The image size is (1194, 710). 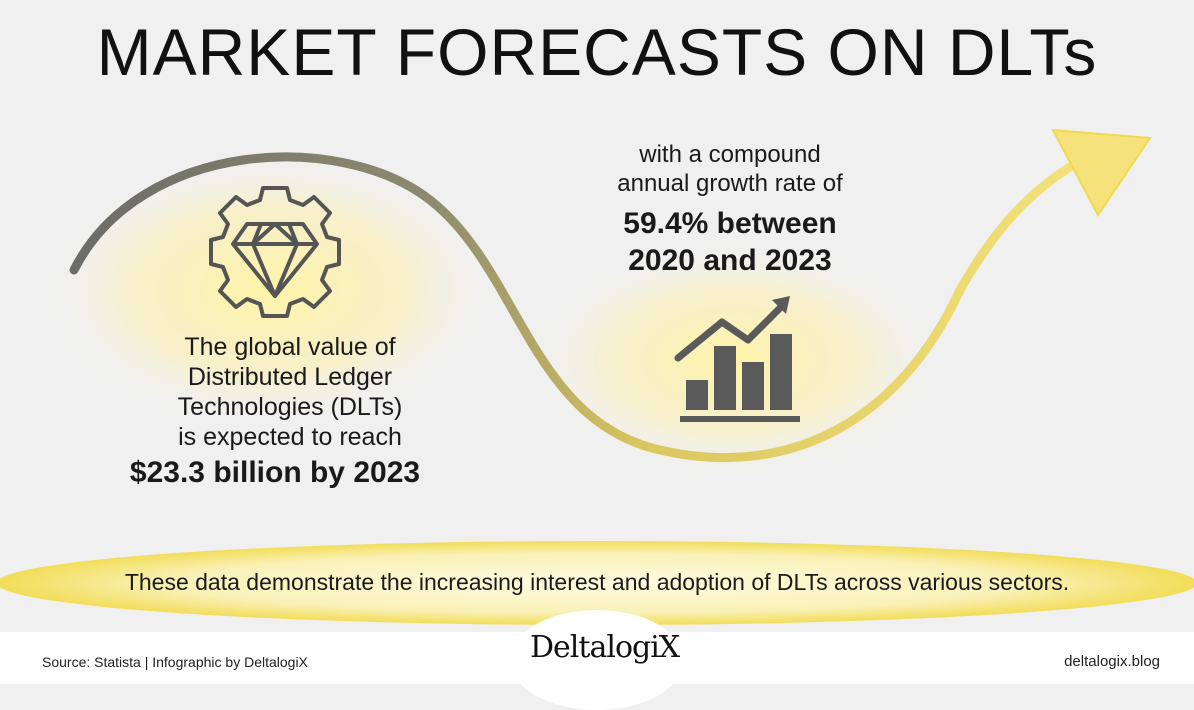 I want to click on growth-bar-chart-icon, so click(x=737, y=359).